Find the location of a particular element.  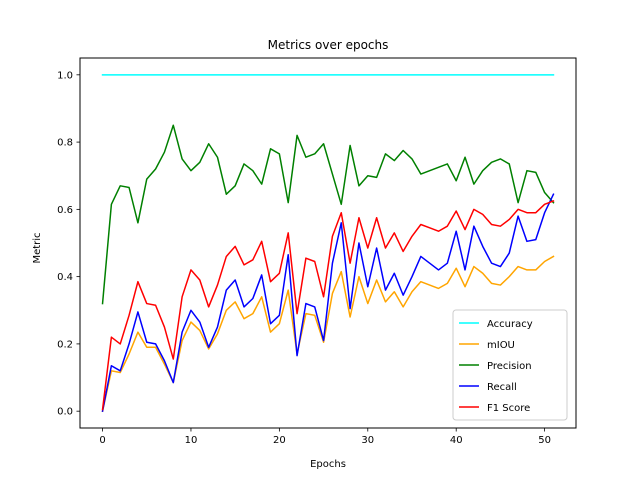

x-tick-label: 50 is located at coordinates (544, 440).